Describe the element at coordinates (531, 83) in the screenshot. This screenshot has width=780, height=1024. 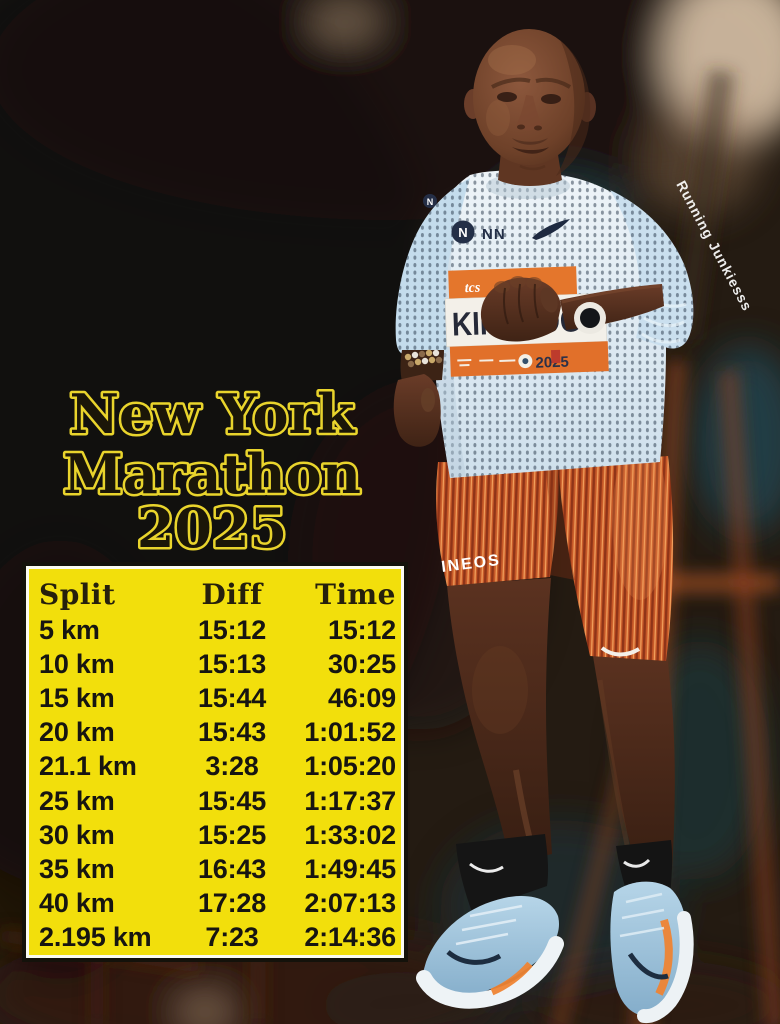
I see `eyebrows` at that location.